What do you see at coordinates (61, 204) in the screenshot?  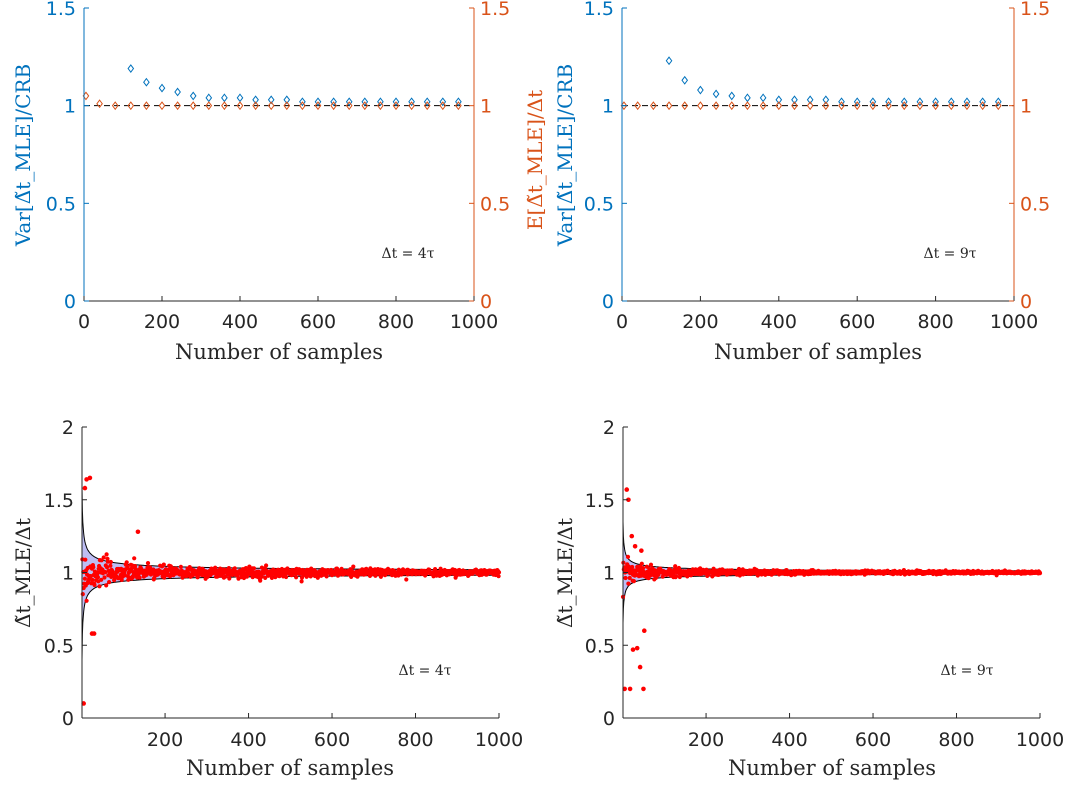 I see `left-y-tick-label: 0.5` at bounding box center [61, 204].